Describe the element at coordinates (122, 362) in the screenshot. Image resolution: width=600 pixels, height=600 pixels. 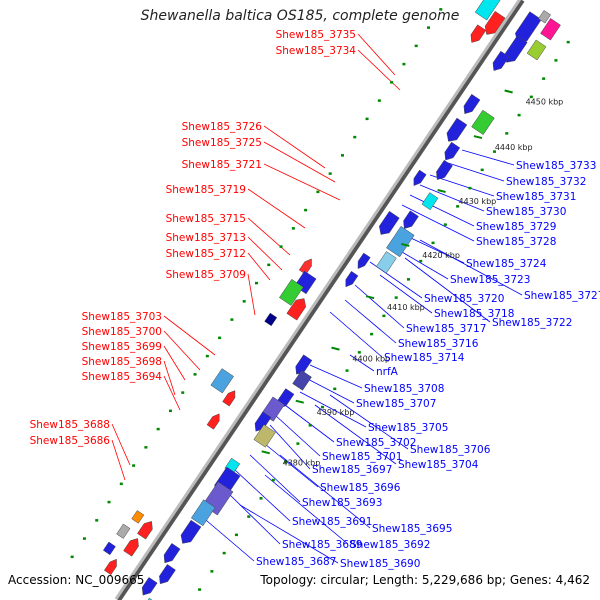
I see `gene-label-left: Shew185_3698` at that location.